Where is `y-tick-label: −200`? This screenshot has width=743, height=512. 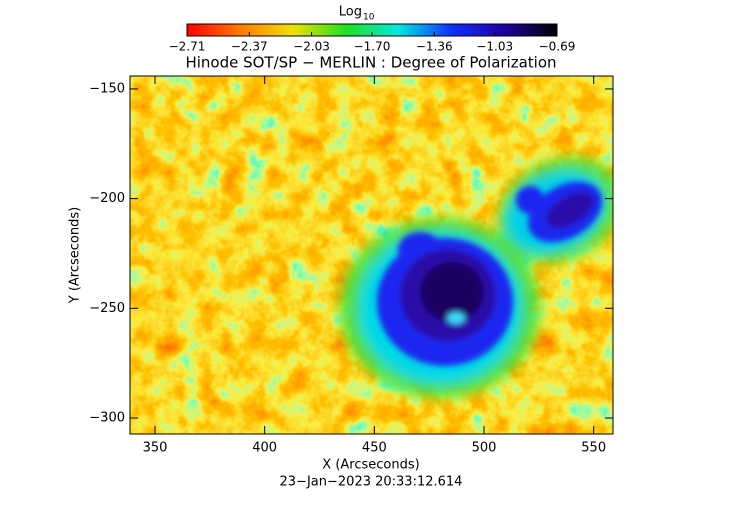 y-tick-label: −200 is located at coordinates (107, 198).